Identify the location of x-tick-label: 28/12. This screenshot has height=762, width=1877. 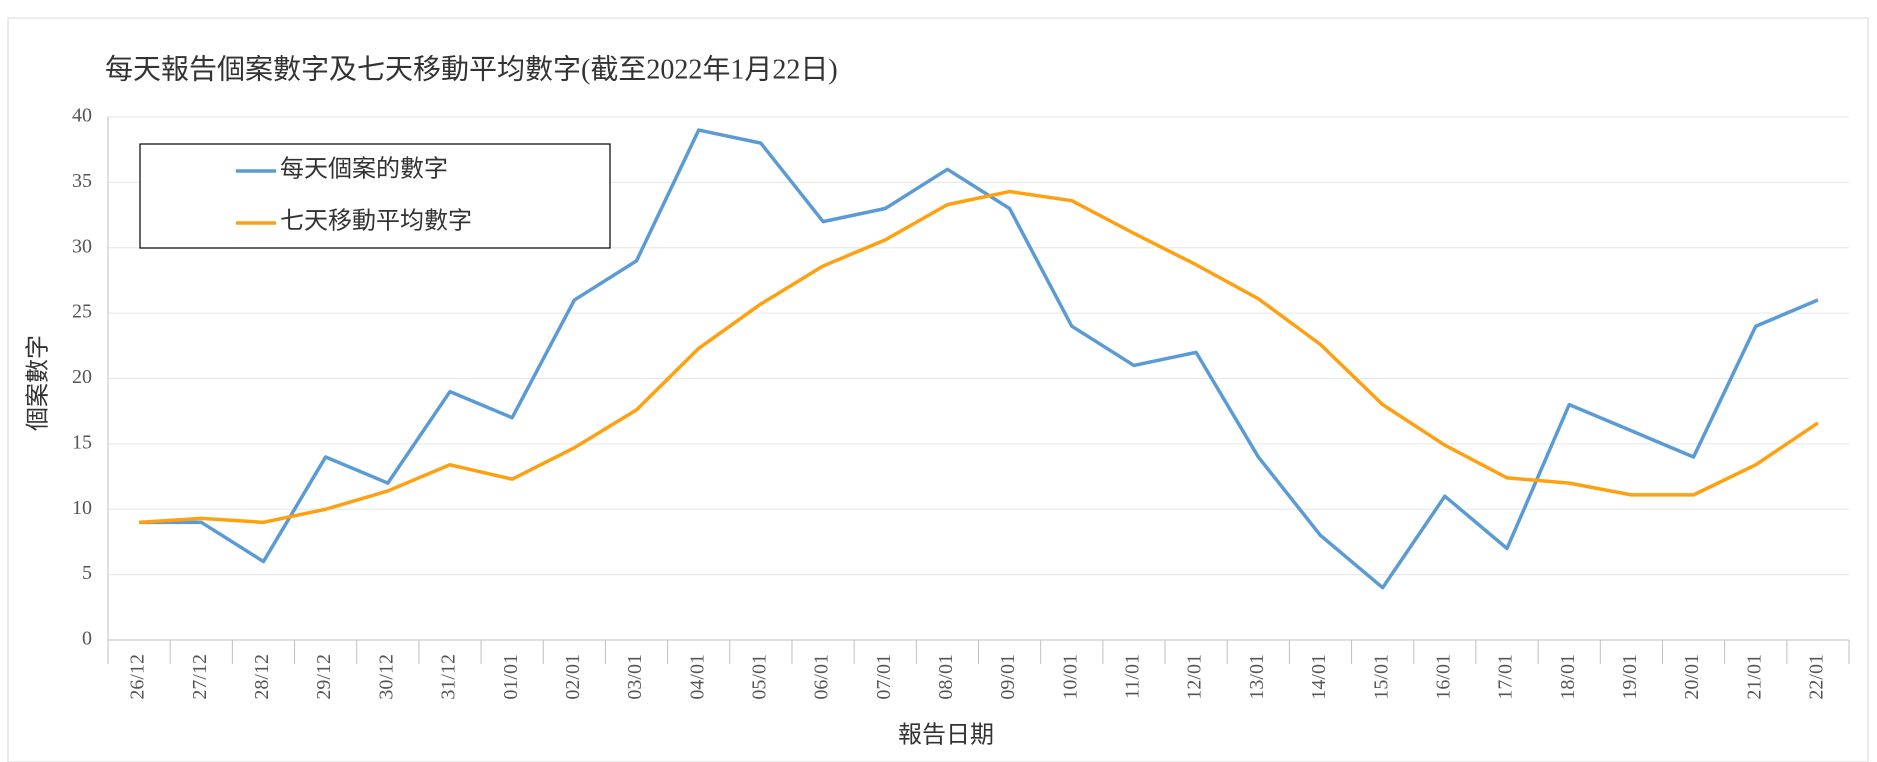
(262, 677).